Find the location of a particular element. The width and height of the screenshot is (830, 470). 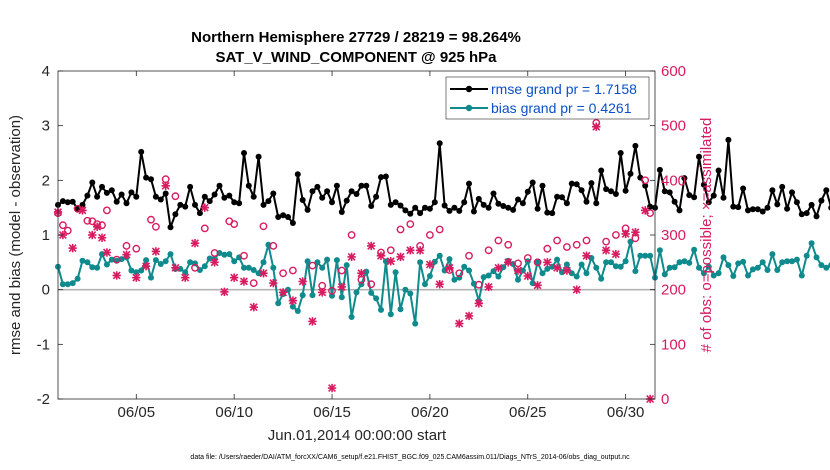

legend-rmse-text: rmse grand pr = 1.7158 is located at coordinates (564, 89).